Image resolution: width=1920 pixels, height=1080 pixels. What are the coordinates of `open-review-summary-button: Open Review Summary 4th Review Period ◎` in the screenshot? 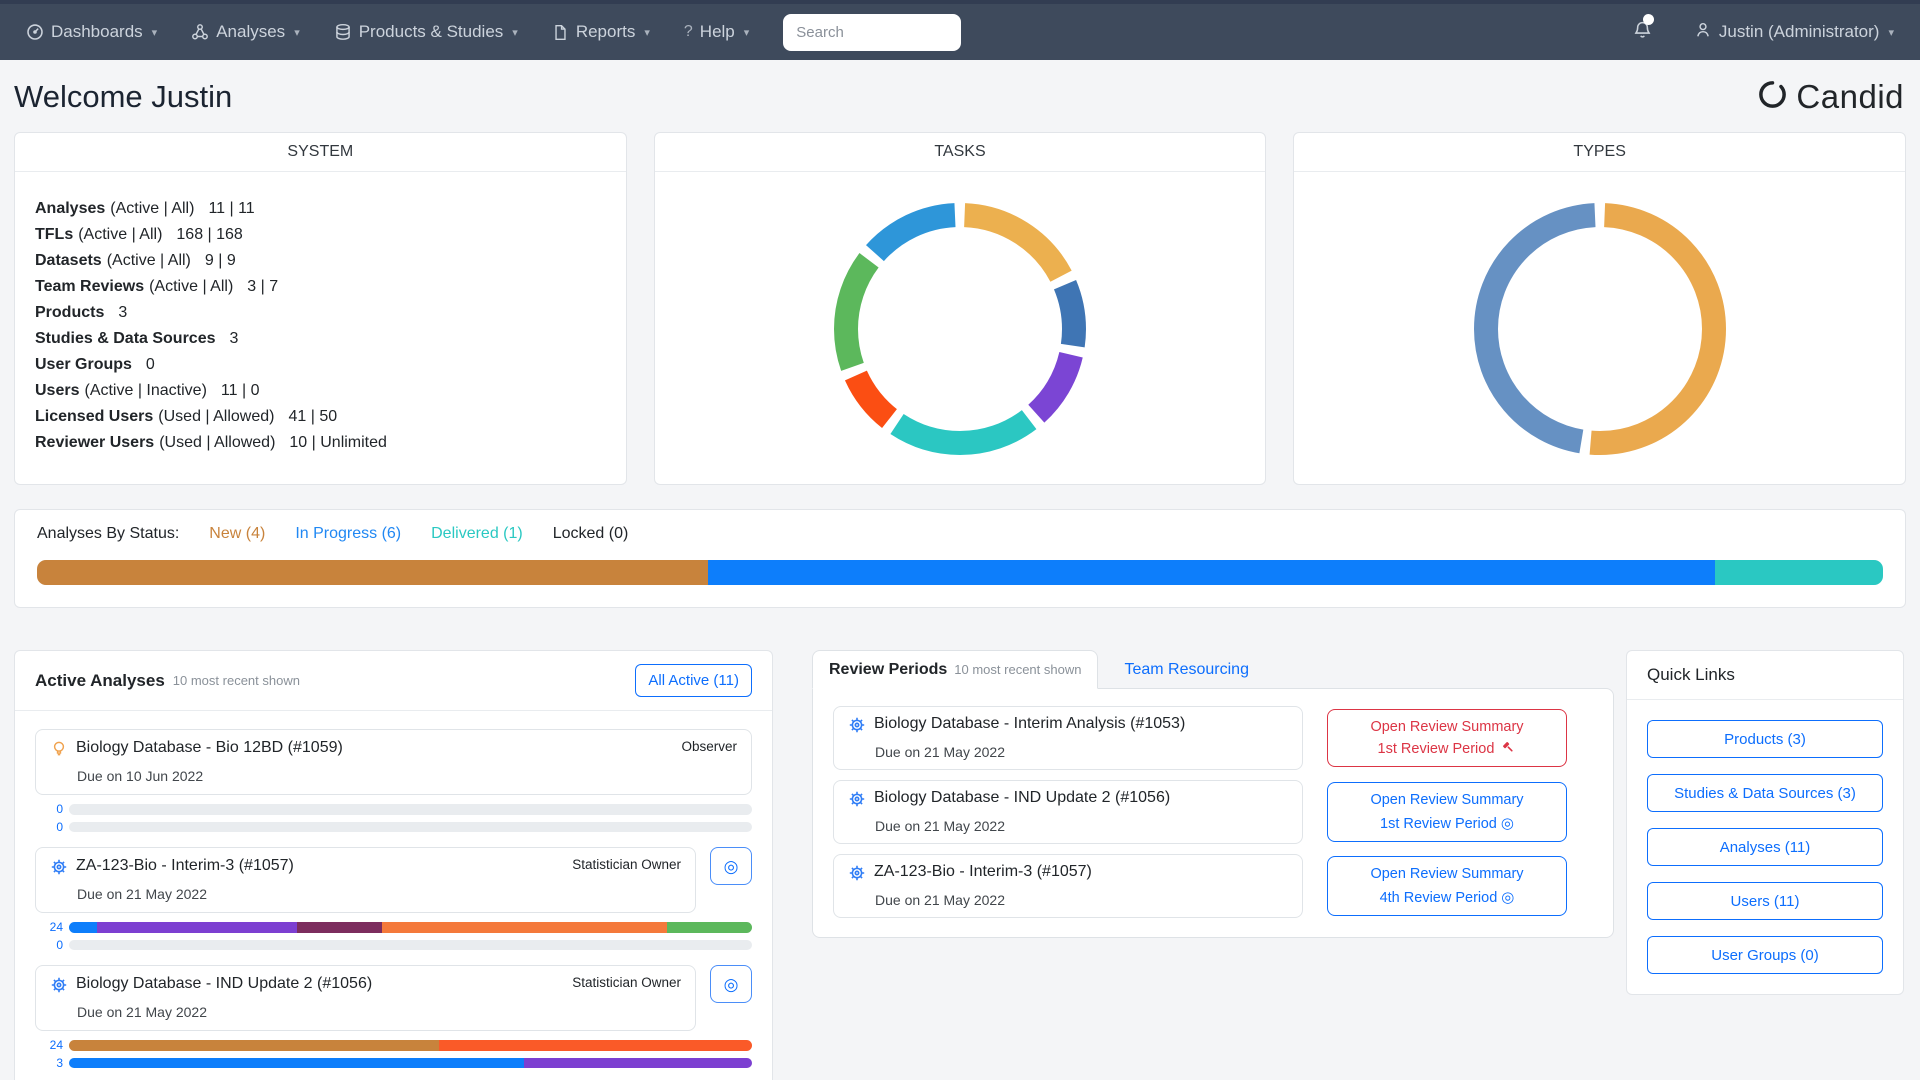 It's located at (1447, 886).